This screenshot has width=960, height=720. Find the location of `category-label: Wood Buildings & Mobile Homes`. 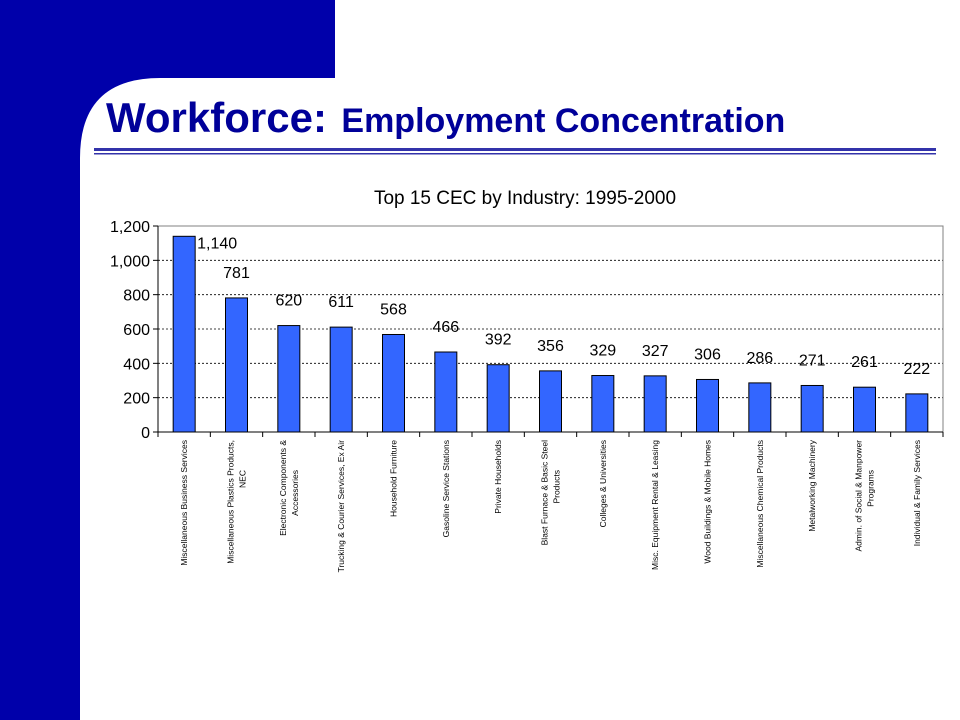

category-label: Wood Buildings & Mobile Homes is located at coordinates (708, 502).